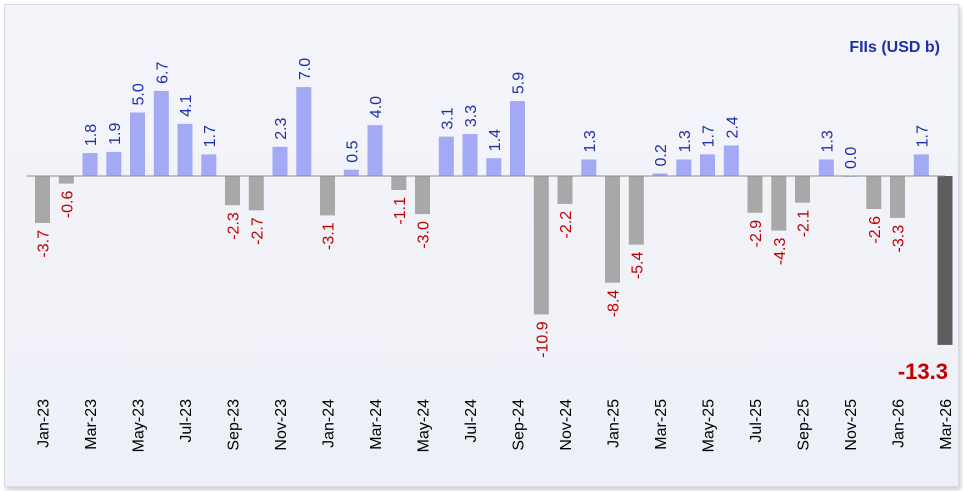 This screenshot has width=963, height=491. What do you see at coordinates (851, 425) in the screenshot?
I see `x-tick-nov-25: Nov-25` at bounding box center [851, 425].